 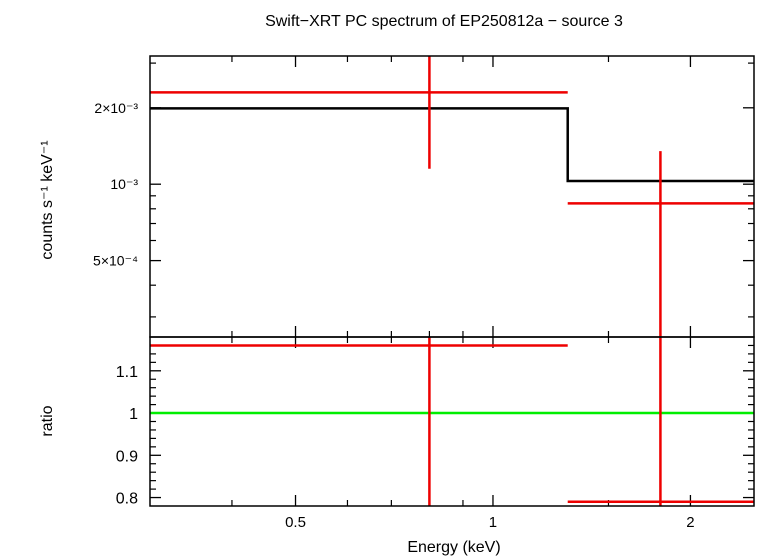 What do you see at coordinates (116, 108) in the screenshot?
I see `spectrum-y-tick-label: 2×10⁻³` at bounding box center [116, 108].